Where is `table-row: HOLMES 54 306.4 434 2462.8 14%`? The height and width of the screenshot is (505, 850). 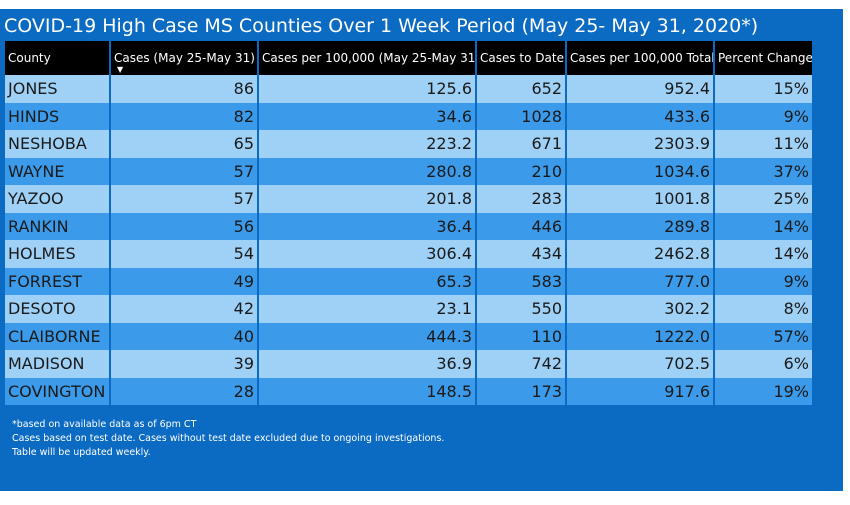
table-row: HOLMES 54 306.4 434 2462.8 14% is located at coordinates (408, 254).